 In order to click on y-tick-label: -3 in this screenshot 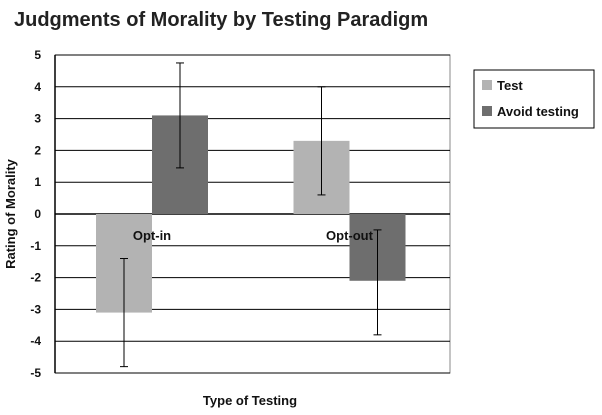, I will do `click(35, 309)`.